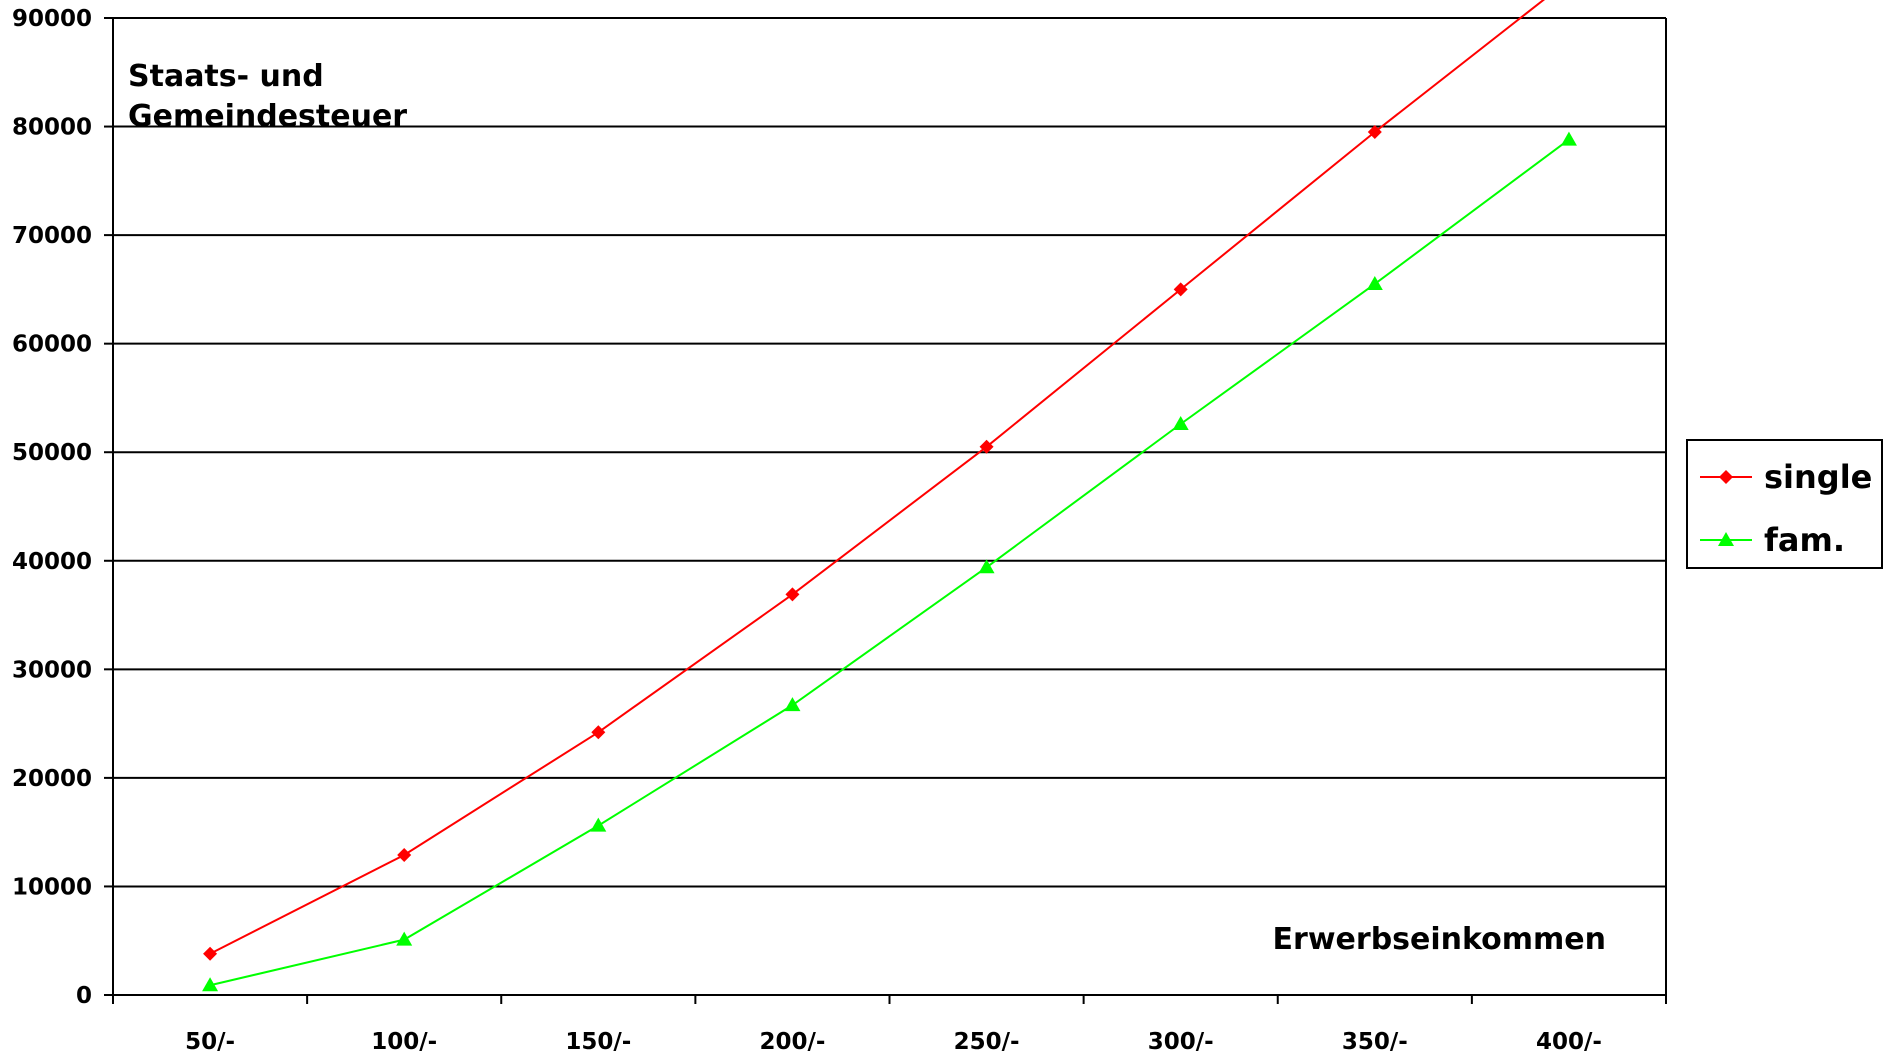 This screenshot has width=1889, height=1058. Describe the element at coordinates (1786, 508) in the screenshot. I see `legend-items: single fam.` at that location.